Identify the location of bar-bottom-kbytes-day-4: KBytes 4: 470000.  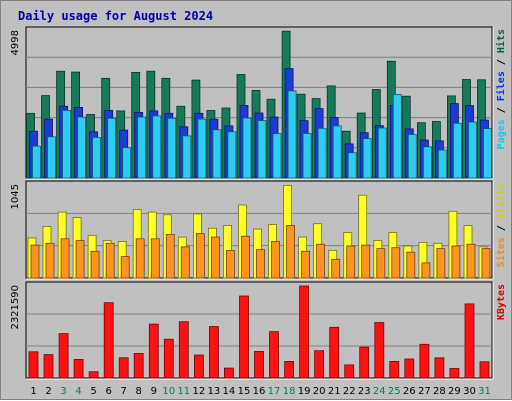
(78, 368).